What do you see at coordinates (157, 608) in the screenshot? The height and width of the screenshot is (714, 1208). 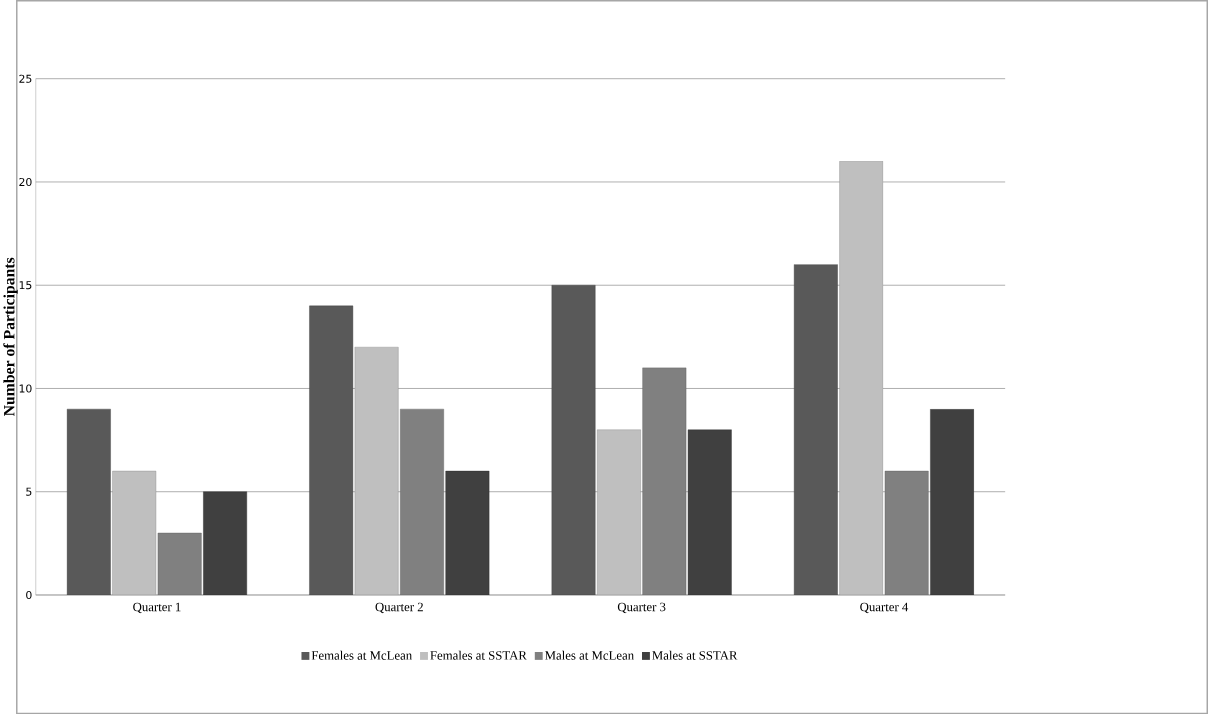 I see `x-tick-label: Quarter 1` at bounding box center [157, 608].